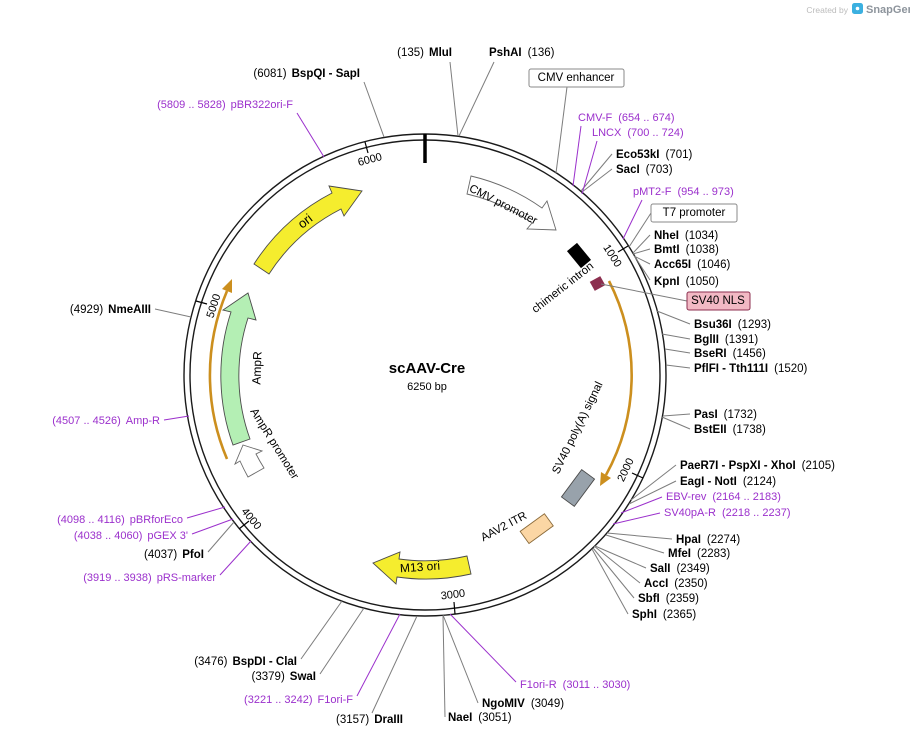  What do you see at coordinates (668, 599) in the screenshot?
I see `site-label-sbfi: SbfI (2359)` at bounding box center [668, 599].